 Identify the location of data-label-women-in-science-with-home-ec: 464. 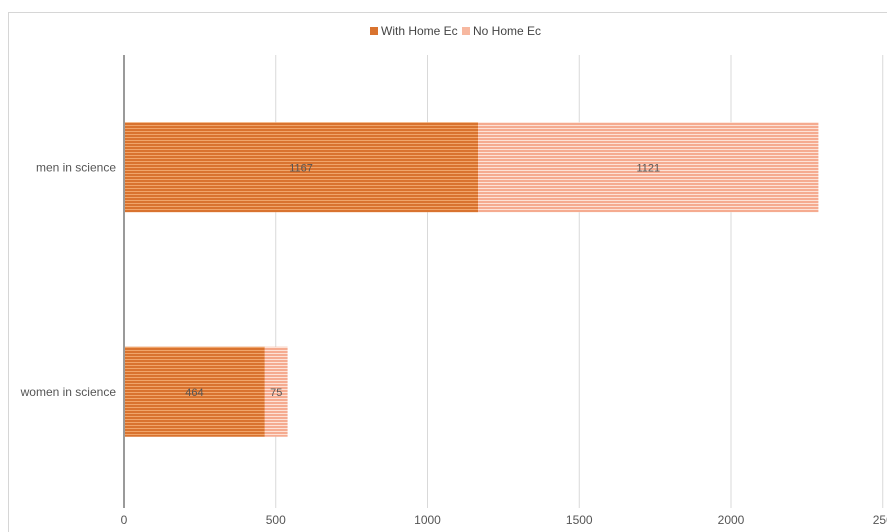
(194, 393).